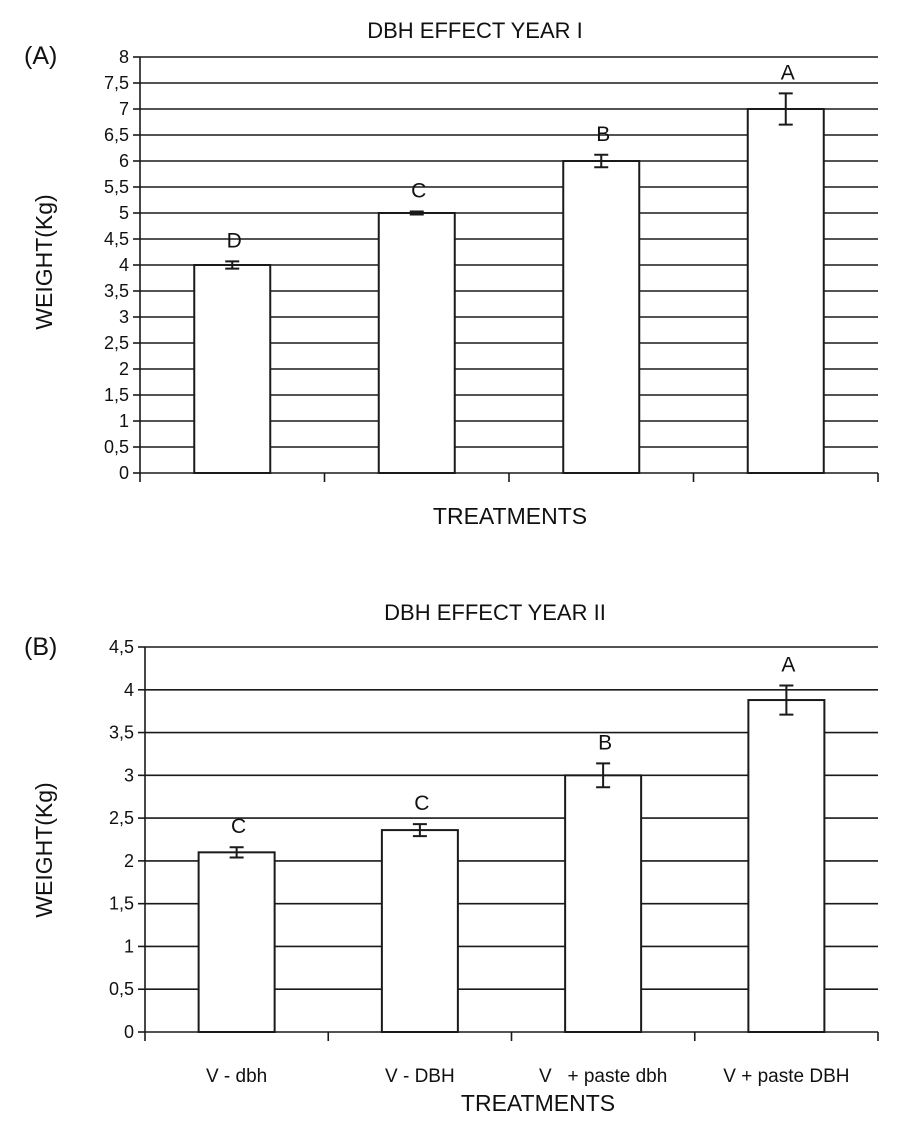 This screenshot has width=915, height=1134. I want to click on y-tick-label-a: 2, so click(124, 369).